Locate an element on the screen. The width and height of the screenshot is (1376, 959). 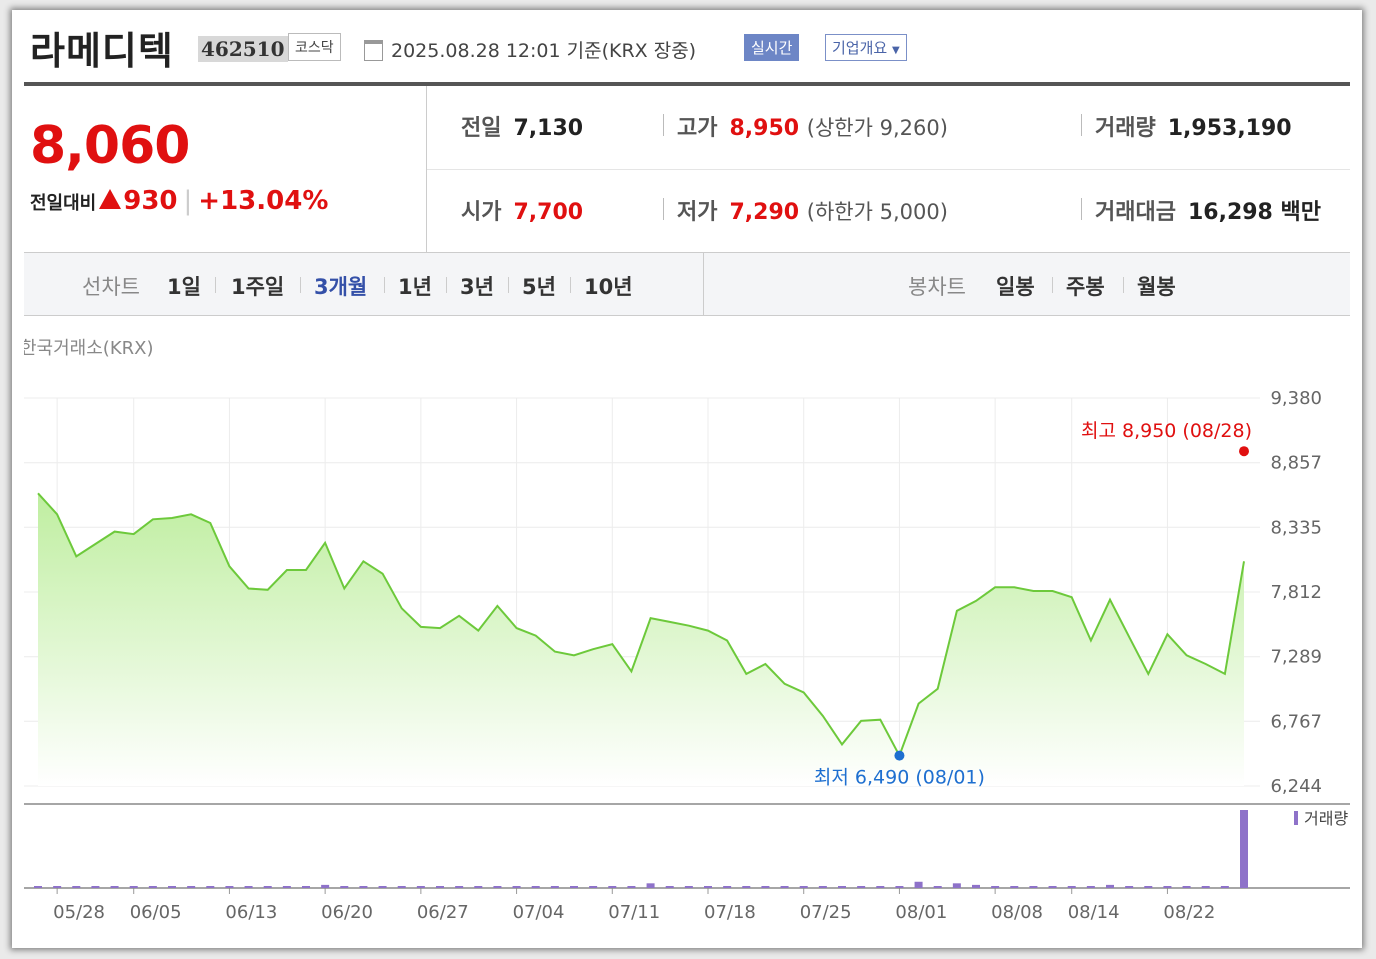
company-overview-button: 기업개요 ▼ is located at coordinates (866, 47).